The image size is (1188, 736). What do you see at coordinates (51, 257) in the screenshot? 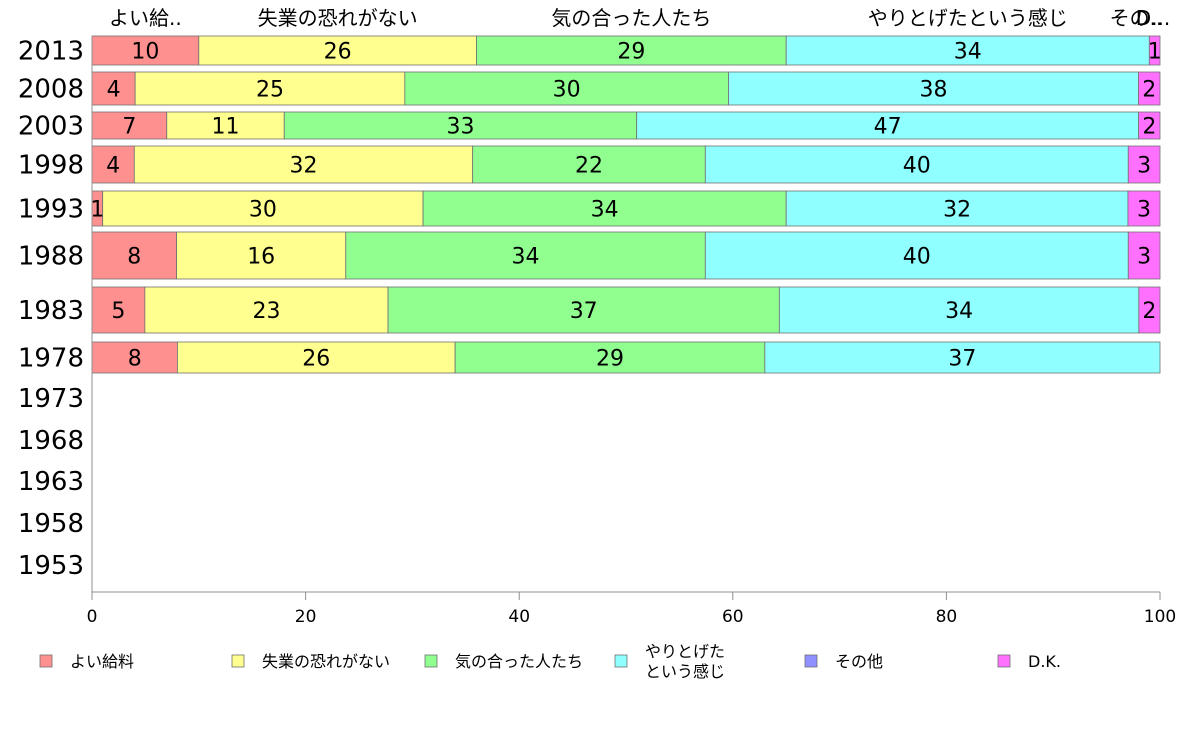
I see `year-label-1988: 1988` at bounding box center [51, 257].